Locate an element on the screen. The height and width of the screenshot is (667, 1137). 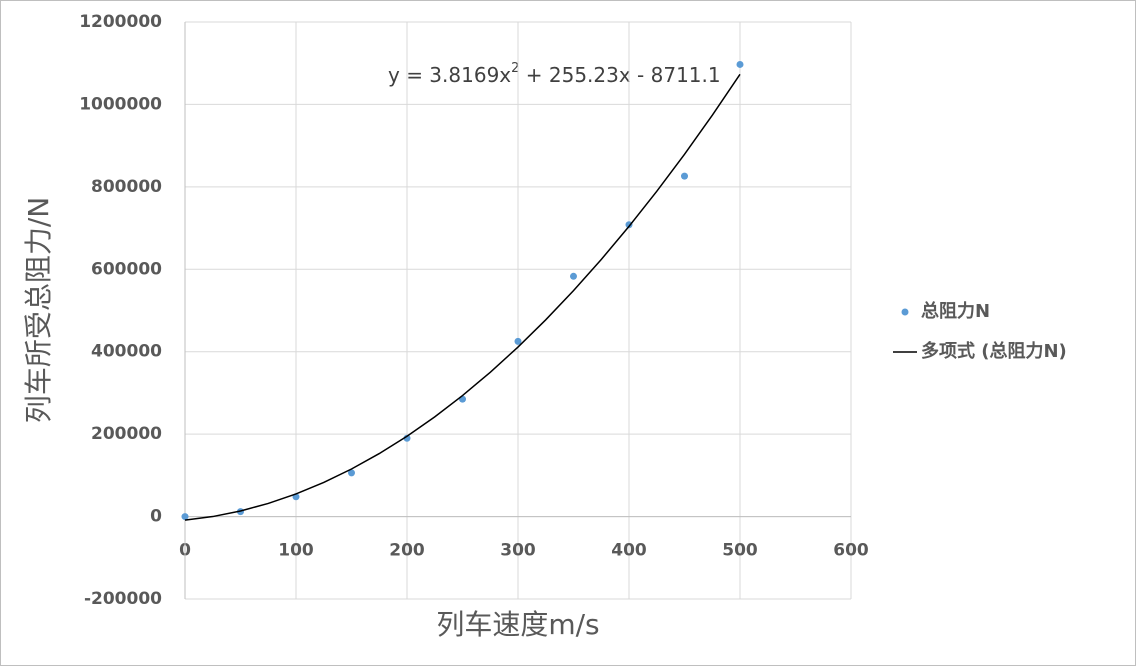
legend-label: 多项式 (总阻力N) is located at coordinates (994, 351).